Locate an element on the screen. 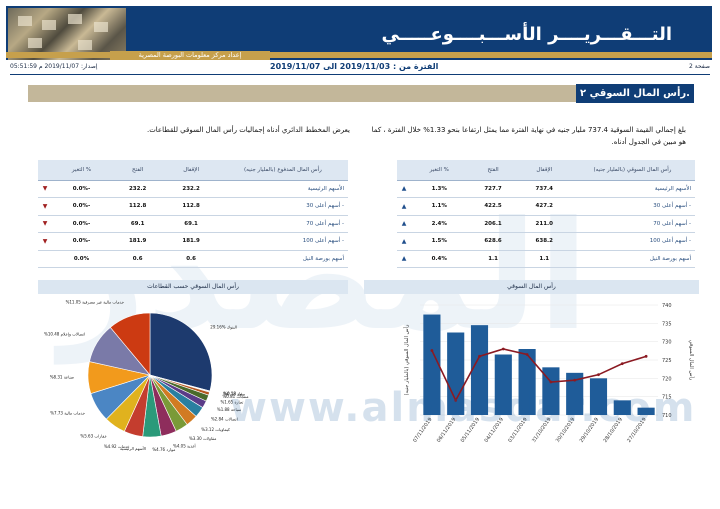 The height and width of the screenshot is (509, 720). cell-close: 737.4 is located at coordinates (544, 189).